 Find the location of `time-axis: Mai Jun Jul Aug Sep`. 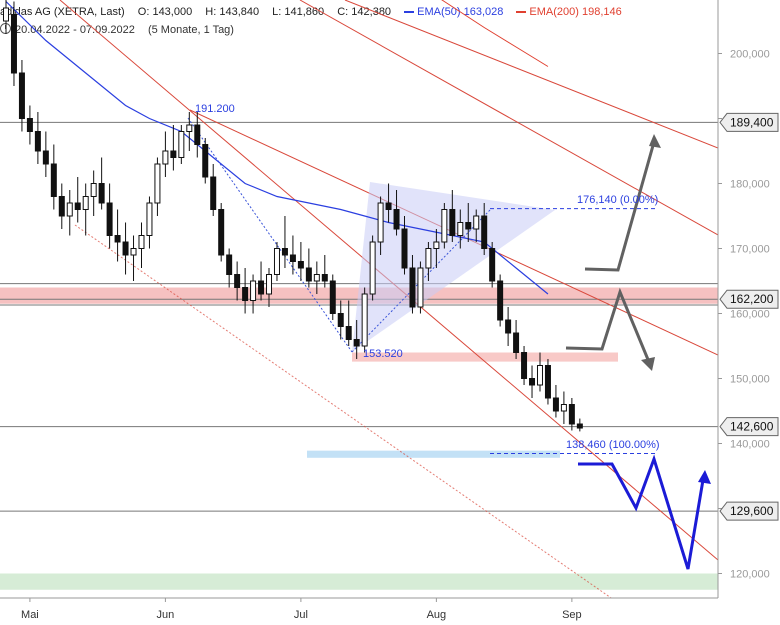

time-axis: Mai Jun Jul Aug Sep is located at coordinates (359, 609).